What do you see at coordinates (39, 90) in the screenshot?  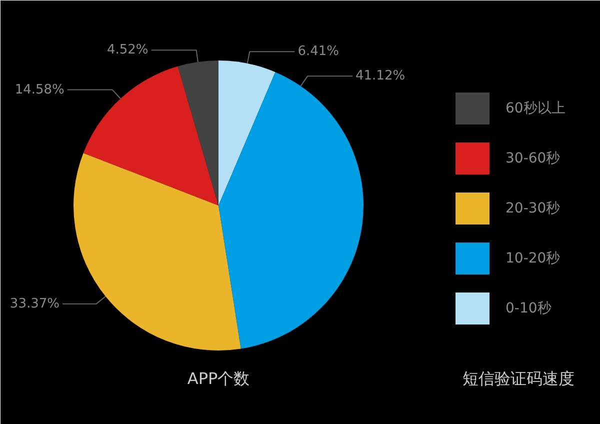 I see `data-label: 14.58%` at bounding box center [39, 90].